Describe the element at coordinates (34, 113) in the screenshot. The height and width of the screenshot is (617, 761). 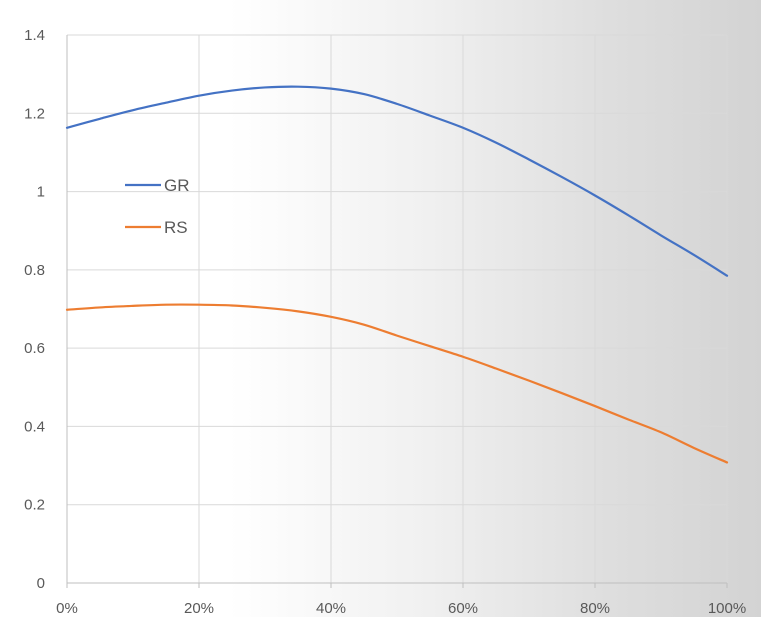
I see `y-tick-label: 1.2` at that location.